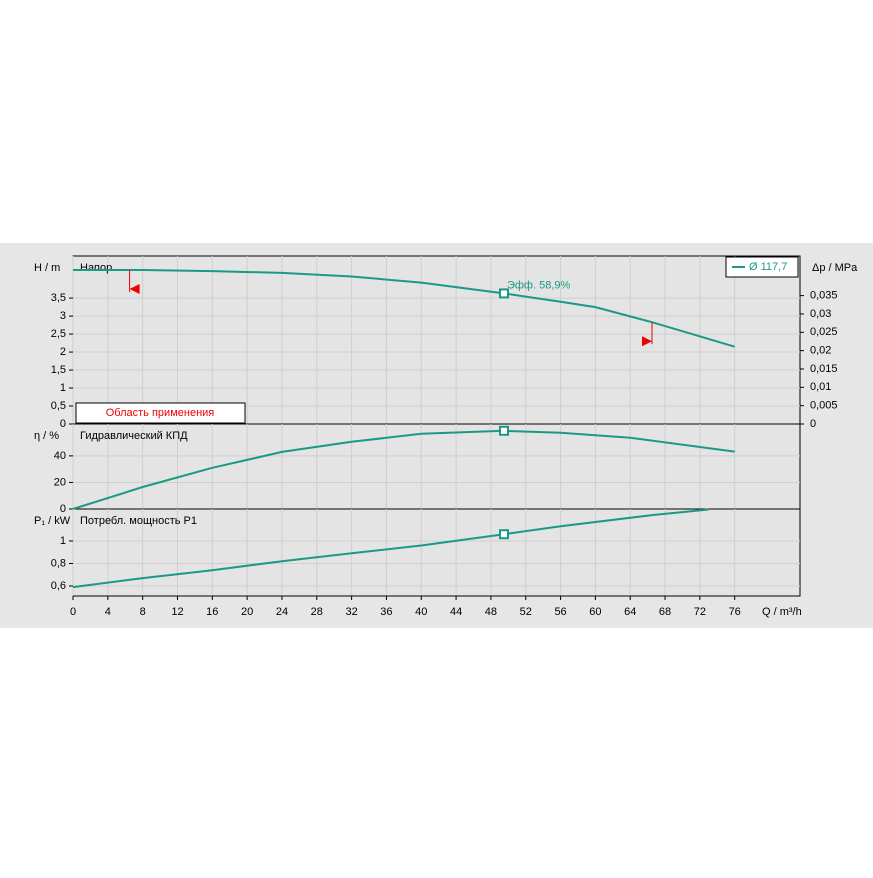  What do you see at coordinates (317, 612) in the screenshot?
I see `x-tick-label: 28` at bounding box center [317, 612].